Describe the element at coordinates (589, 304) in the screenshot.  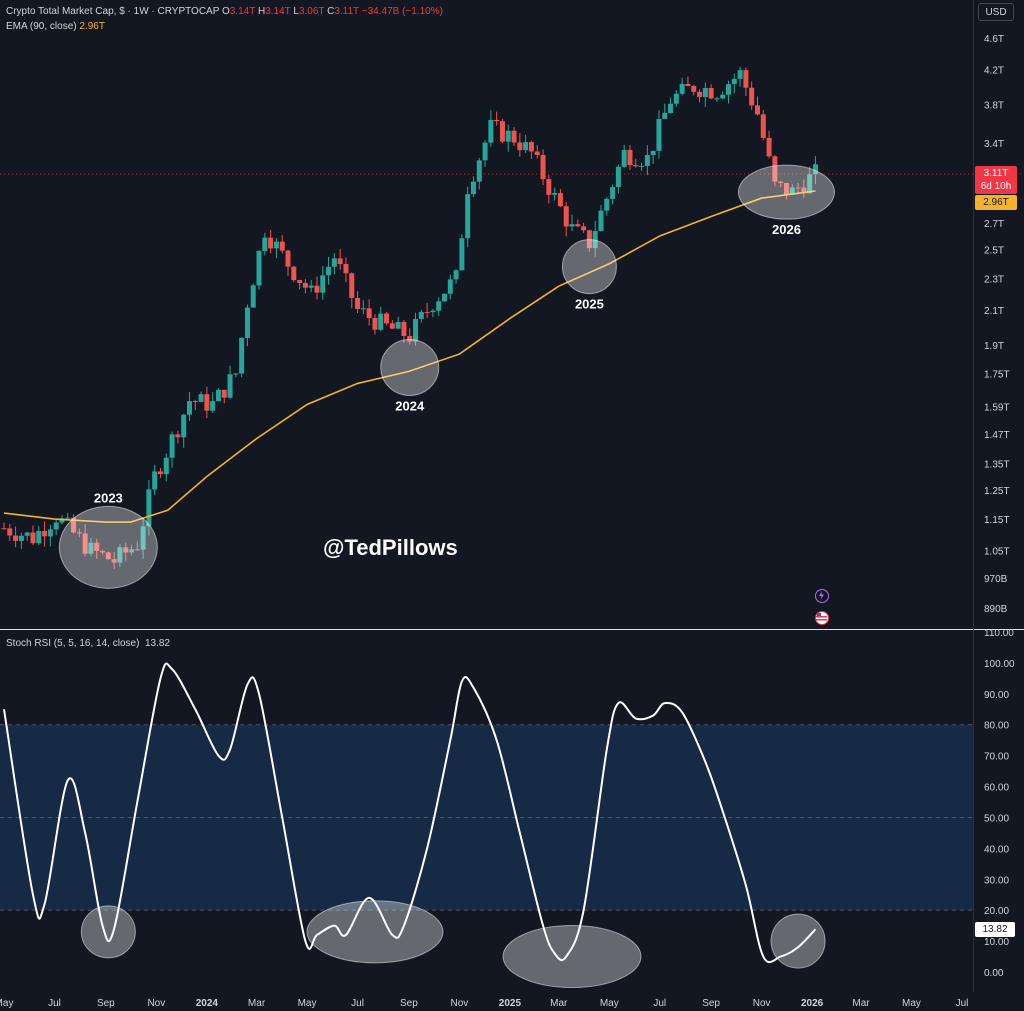
I see `year-annotation: 2025` at that location.